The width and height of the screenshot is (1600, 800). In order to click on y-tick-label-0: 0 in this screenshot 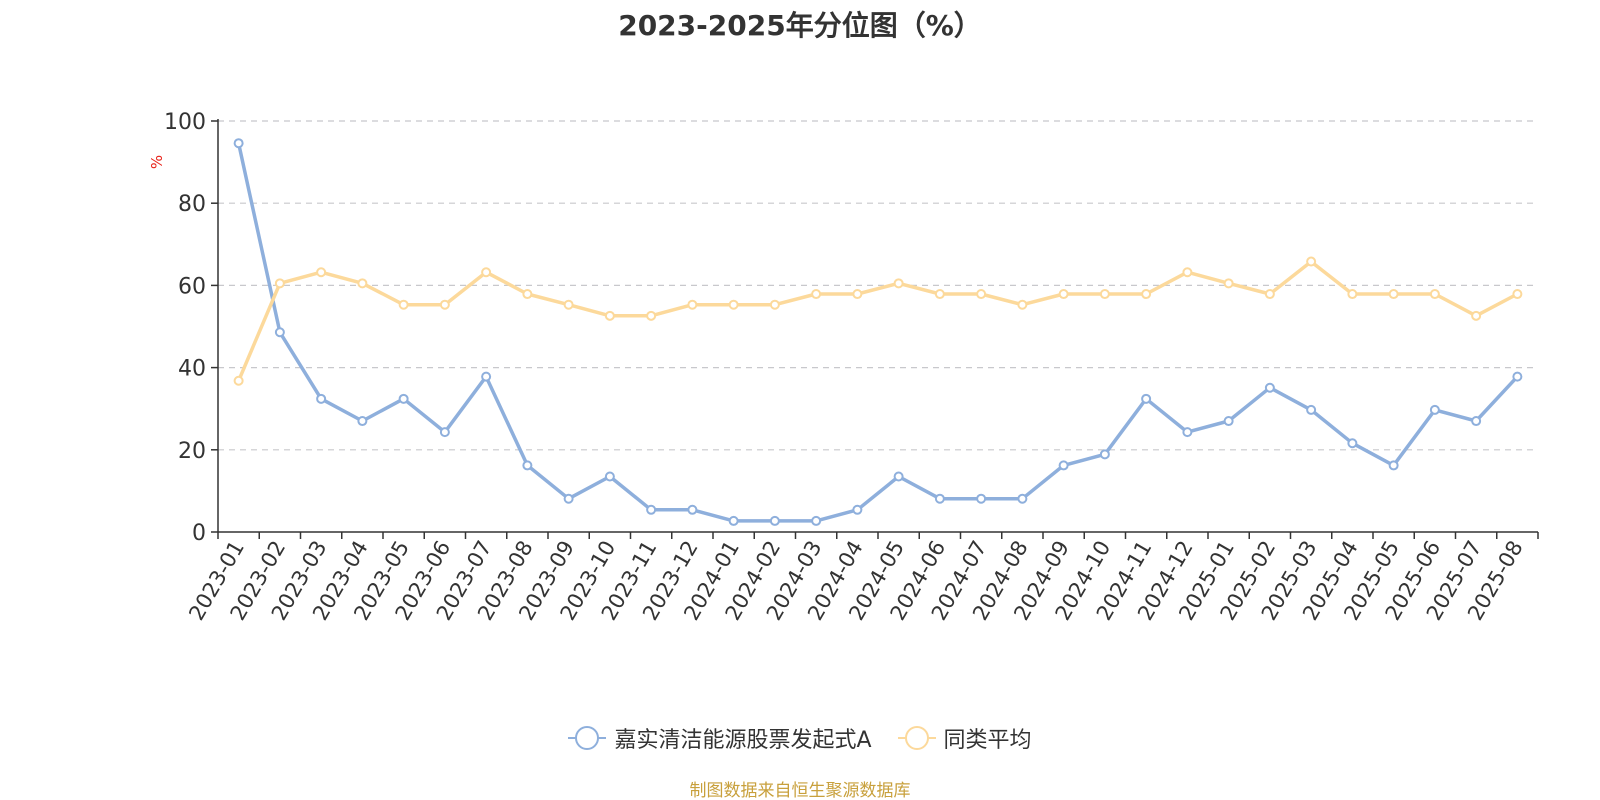, I will do `click(199, 533)`.